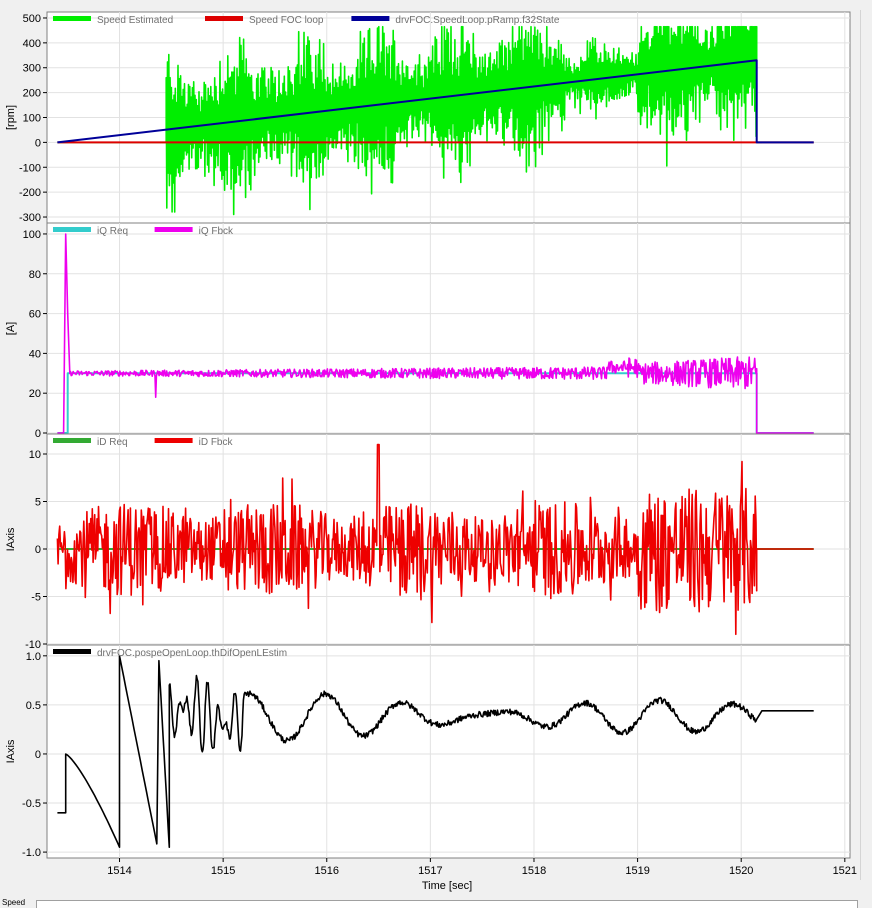  I want to click on bottom-tab-label: Speed, so click(14, 902).